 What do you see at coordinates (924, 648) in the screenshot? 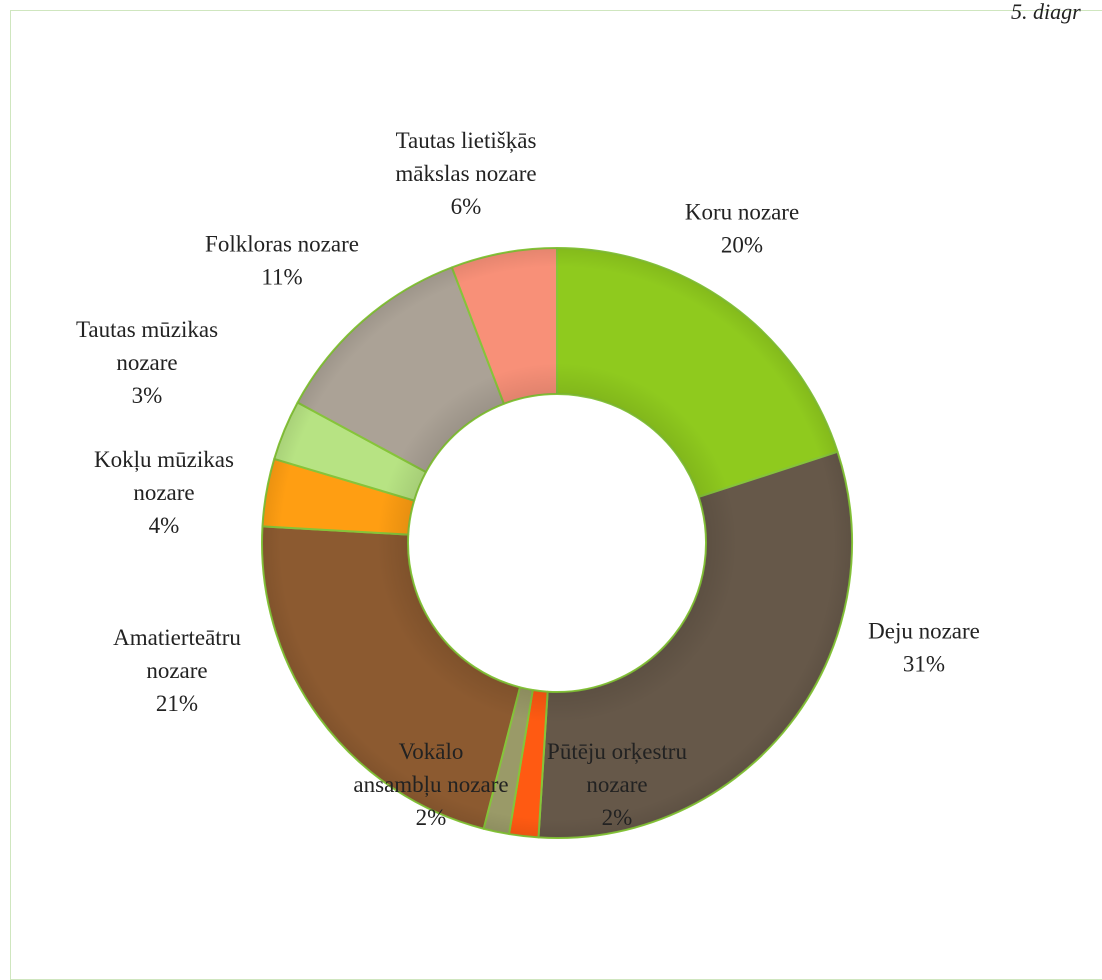
I see `label-deju-nozare: Deju nozare 31%` at bounding box center [924, 648].